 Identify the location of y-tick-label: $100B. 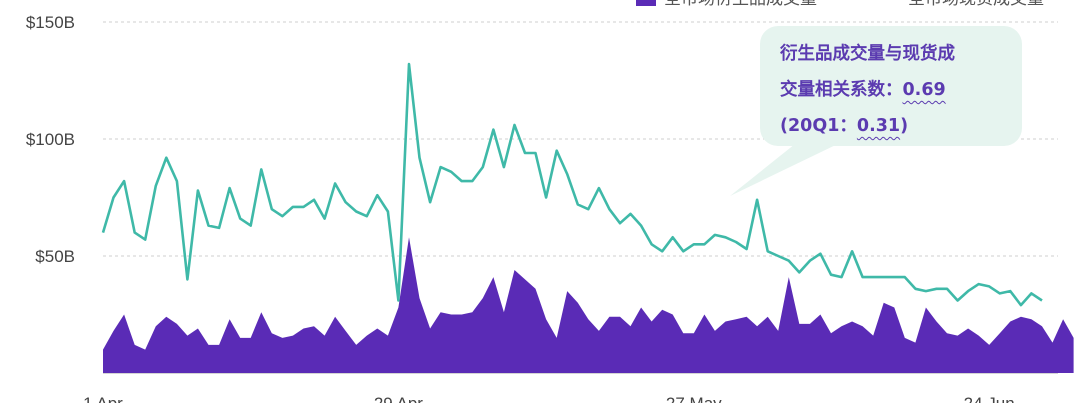
(50, 139).